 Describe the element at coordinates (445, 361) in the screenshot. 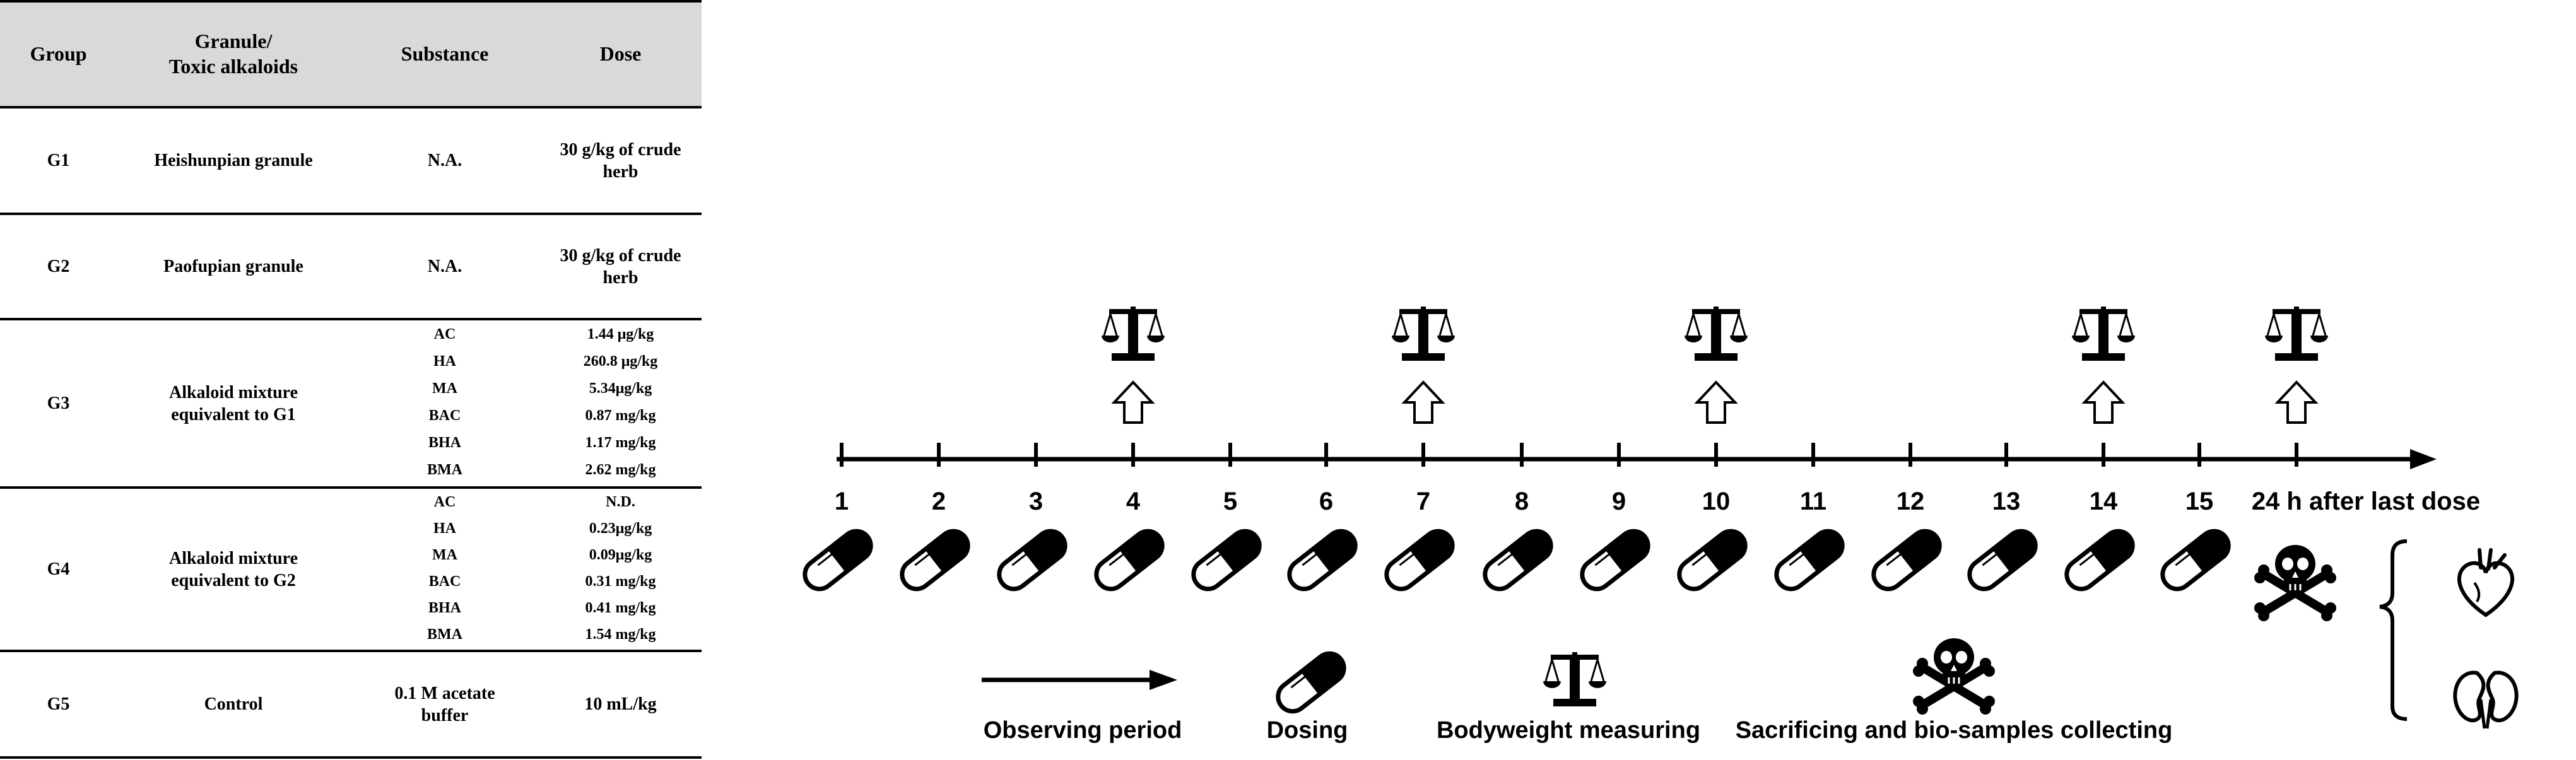

I see `row-g3-substance: HA` at that location.